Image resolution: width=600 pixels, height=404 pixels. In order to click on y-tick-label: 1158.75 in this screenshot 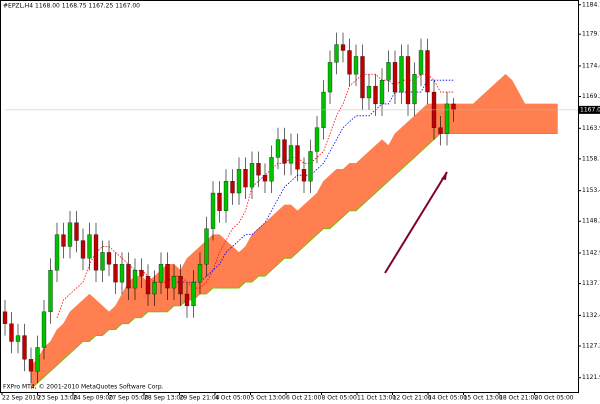, I will do `click(591, 158)`.